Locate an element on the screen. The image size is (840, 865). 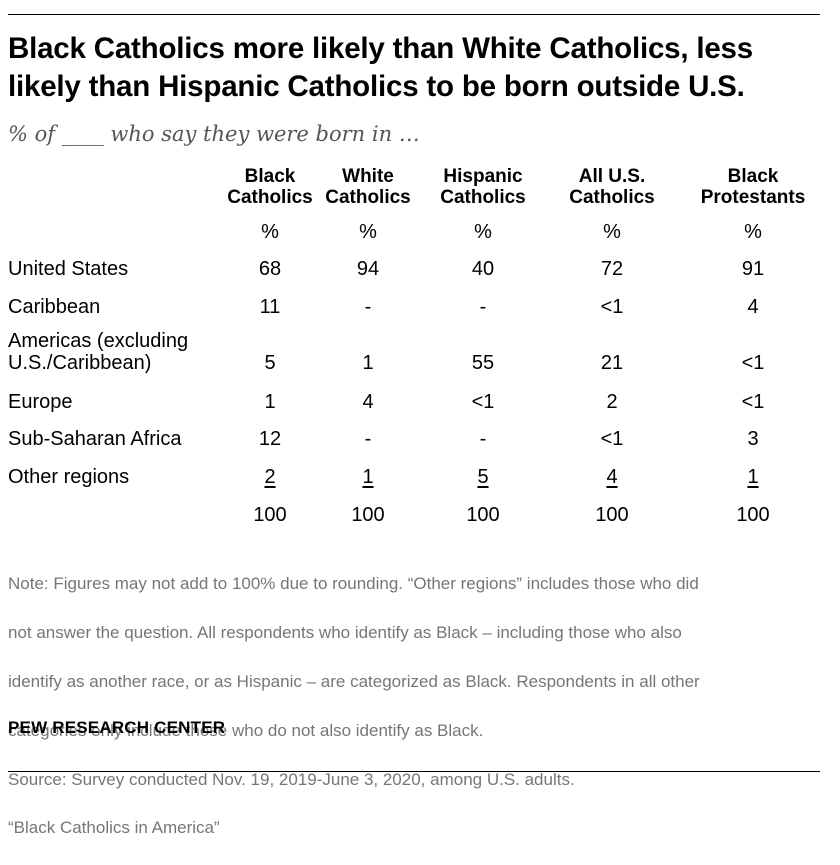
table-cell: 40 is located at coordinates (483, 269).